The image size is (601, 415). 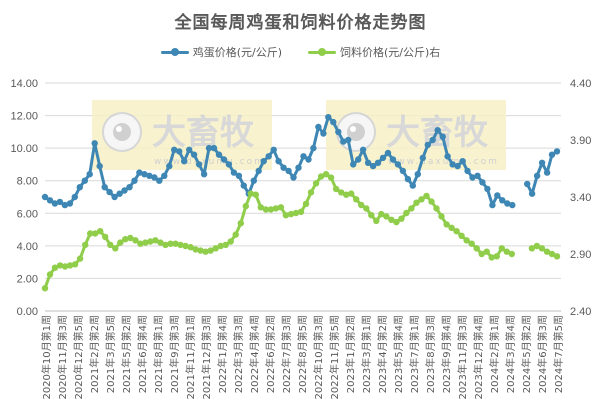 What do you see at coordinates (374, 52) in the screenshot?
I see `legend-item-feed: 饲料价格(元/公斤)右` at bounding box center [374, 52].